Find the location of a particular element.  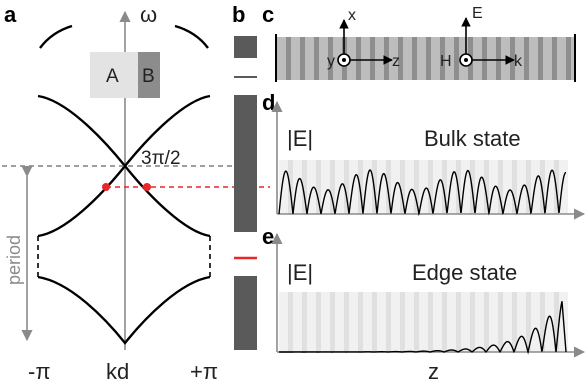

bulk-state-point-left is located at coordinates (106, 187).